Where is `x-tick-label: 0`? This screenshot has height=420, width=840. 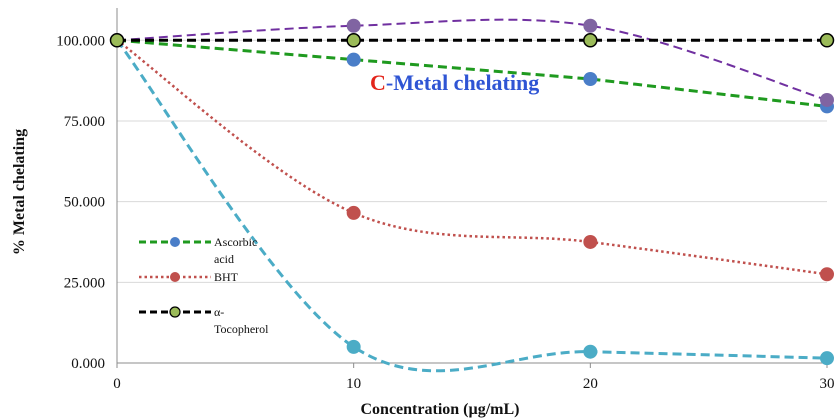
x-tick-label: 0 is located at coordinates (117, 384).